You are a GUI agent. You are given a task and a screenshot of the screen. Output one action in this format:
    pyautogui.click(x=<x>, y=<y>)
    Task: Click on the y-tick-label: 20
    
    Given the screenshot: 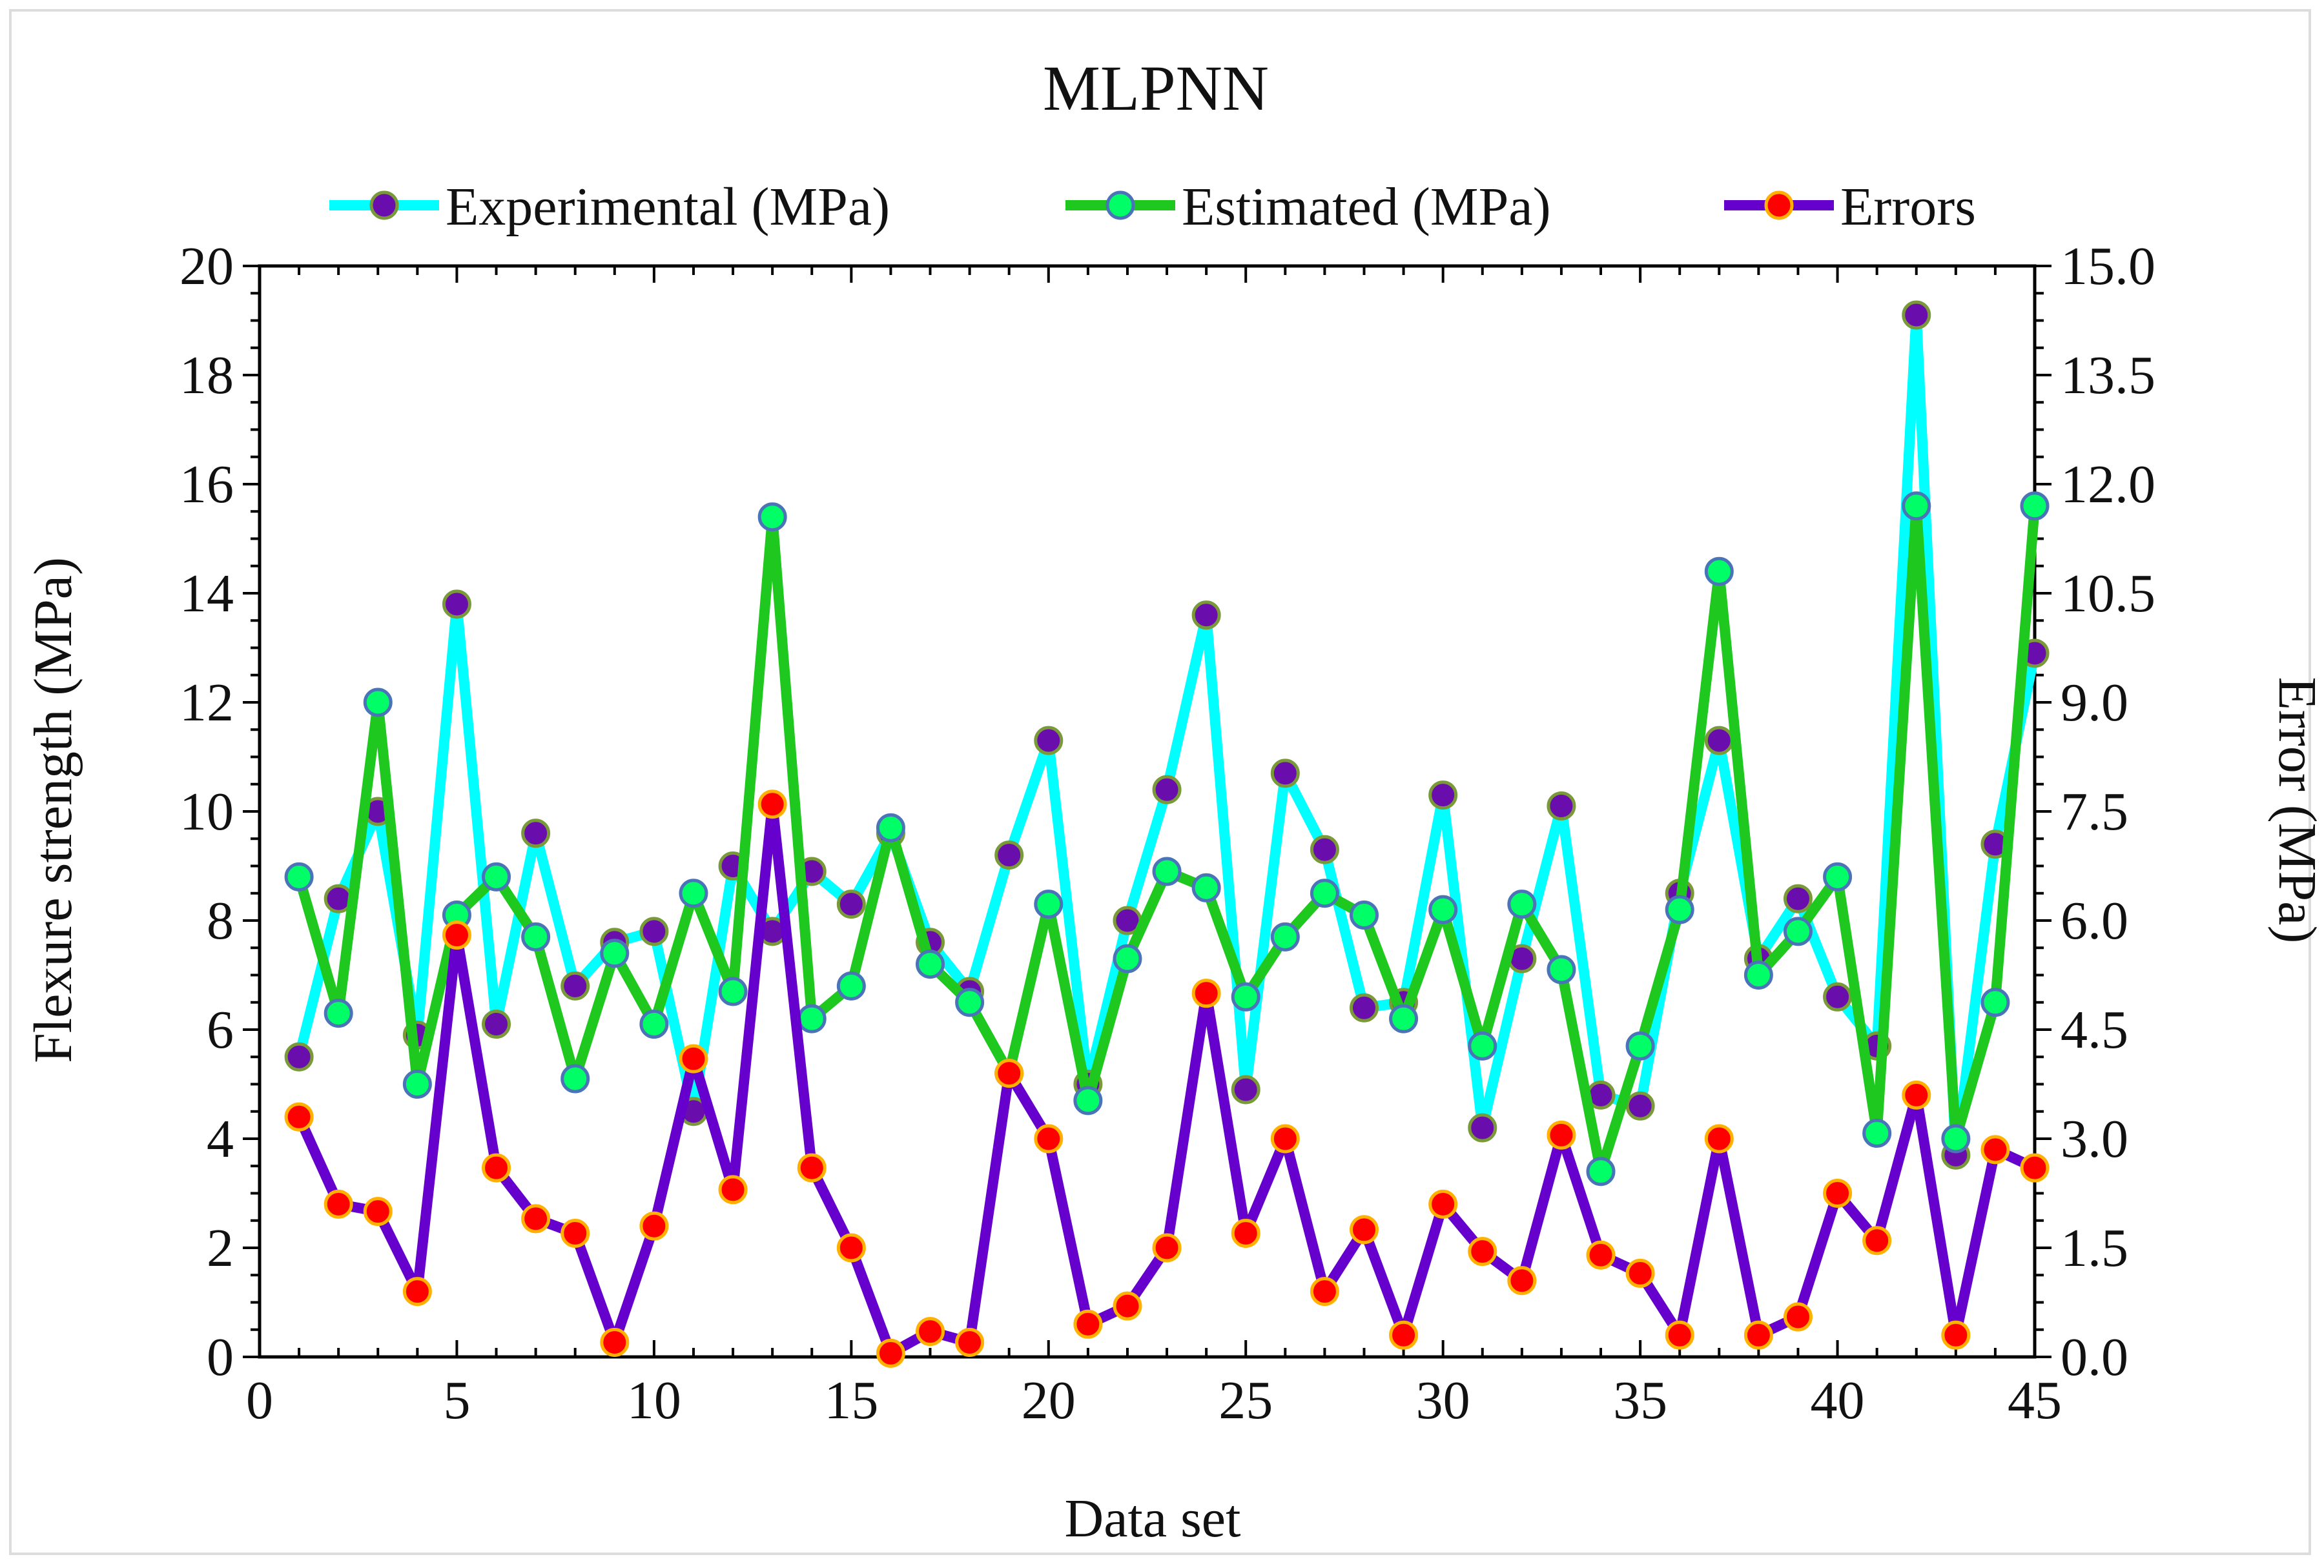 What is the action you would take?
    pyautogui.click(x=207, y=266)
    